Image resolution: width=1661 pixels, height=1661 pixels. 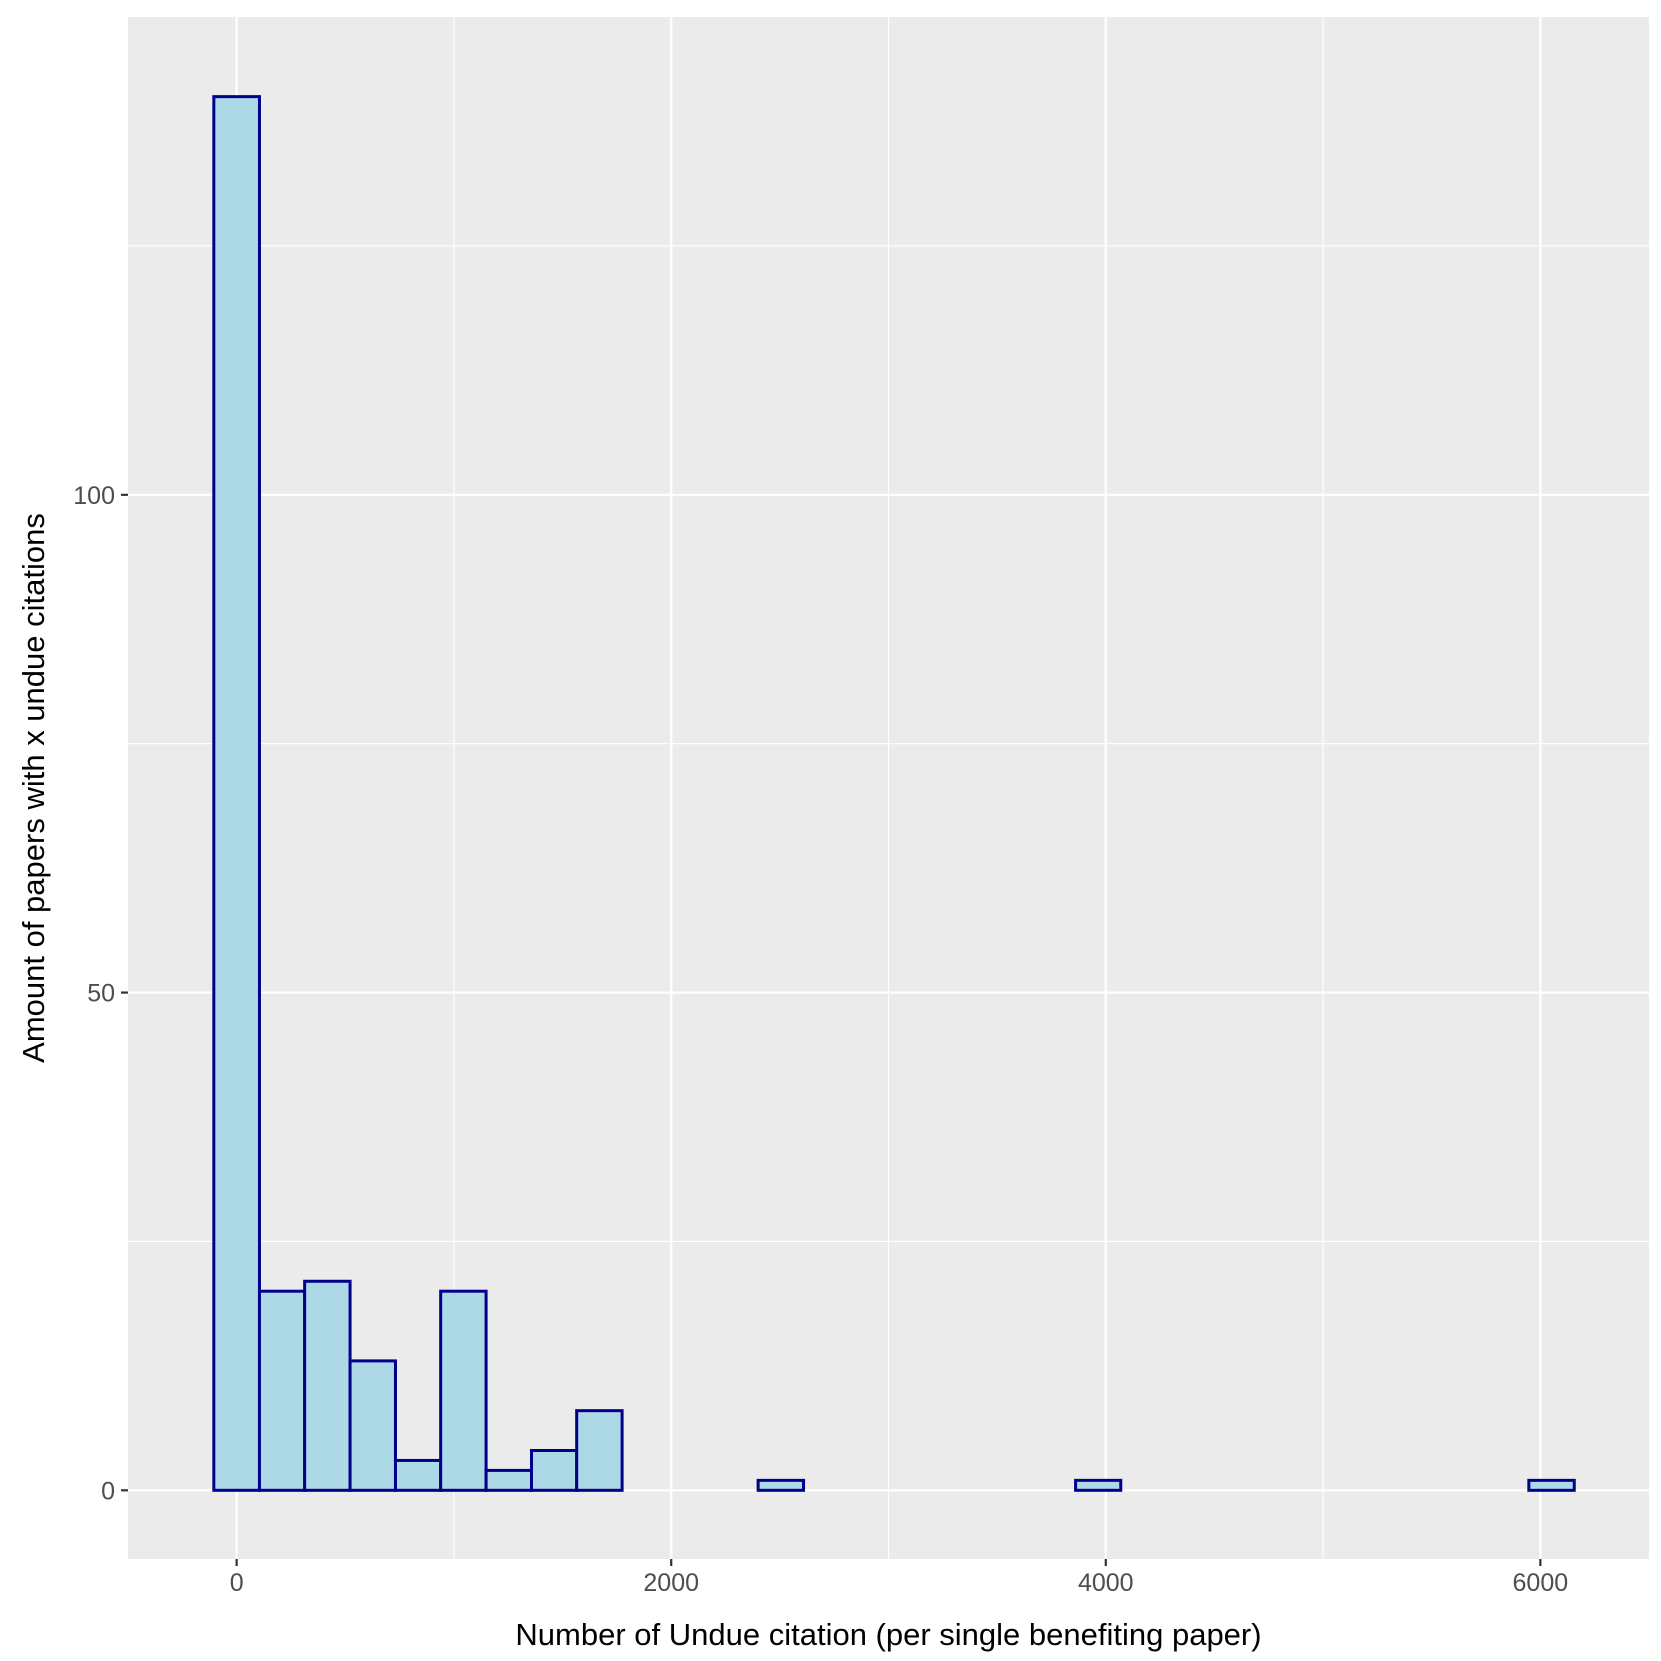 What do you see at coordinates (1106, 1583) in the screenshot?
I see `x-tick-label: 4000` at bounding box center [1106, 1583].